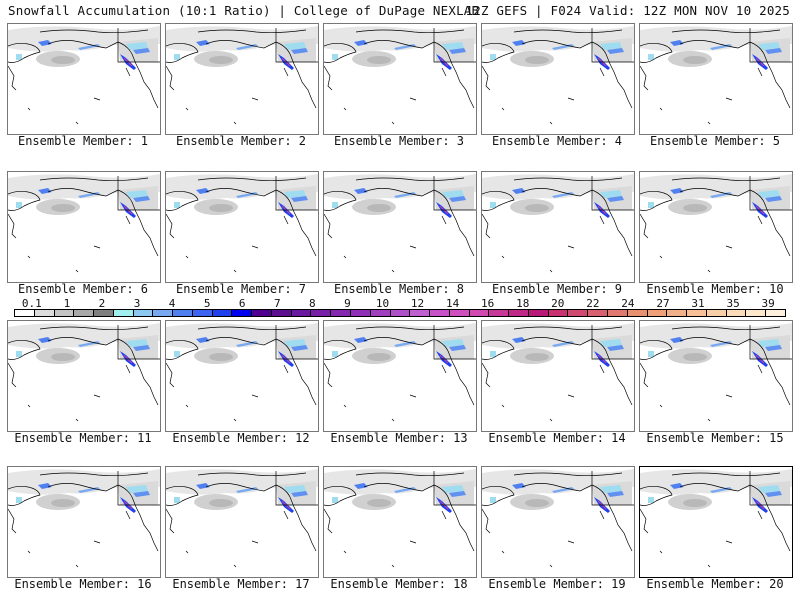 The width and height of the screenshot is (800, 600). I want to click on ensemble-member-label: Ensemble Member: 18, so click(399, 584).